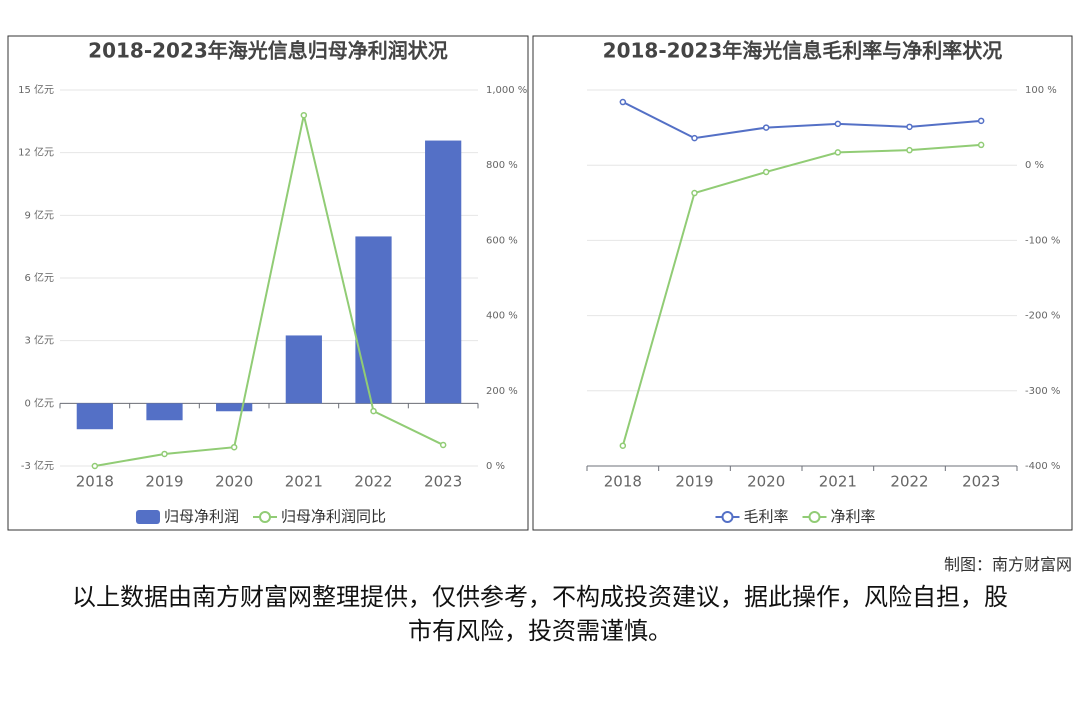 The width and height of the screenshot is (1080, 720). I want to click on y2-tick-label: -400 %, so click(1042, 466).